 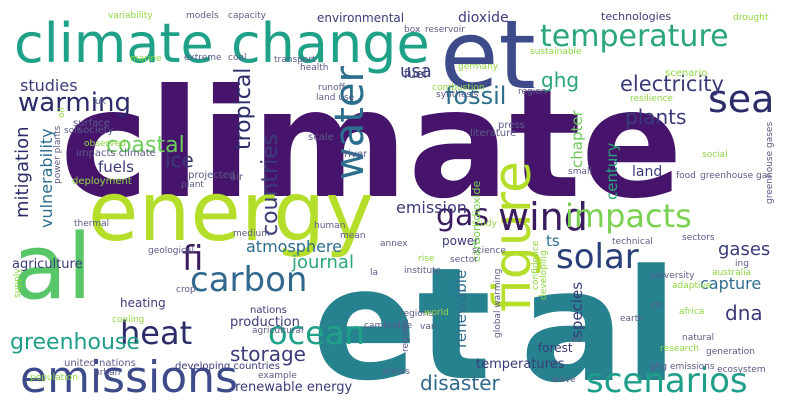 What do you see at coordinates (741, 99) in the screenshot?
I see `word-sea: sea` at bounding box center [741, 99].